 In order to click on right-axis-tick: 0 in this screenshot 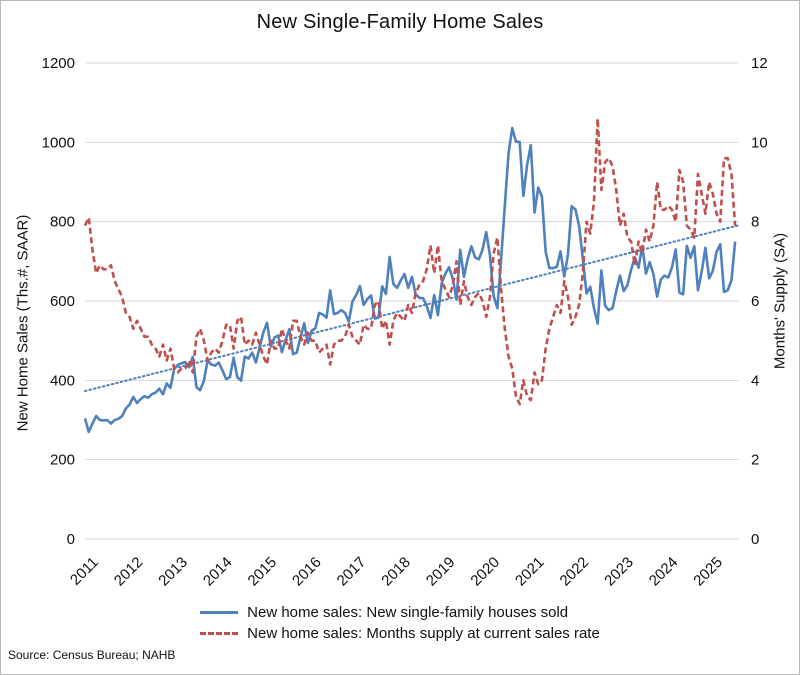, I will do `click(755, 539)`.